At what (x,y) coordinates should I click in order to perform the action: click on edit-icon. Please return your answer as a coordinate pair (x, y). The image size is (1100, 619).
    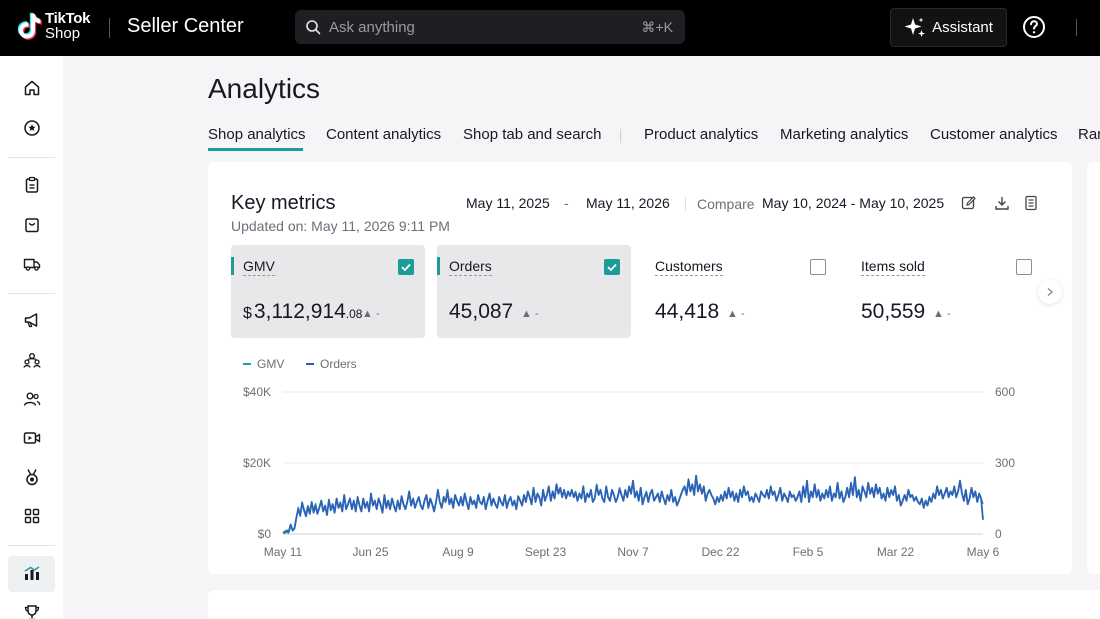
    Looking at the image, I should click on (969, 203).